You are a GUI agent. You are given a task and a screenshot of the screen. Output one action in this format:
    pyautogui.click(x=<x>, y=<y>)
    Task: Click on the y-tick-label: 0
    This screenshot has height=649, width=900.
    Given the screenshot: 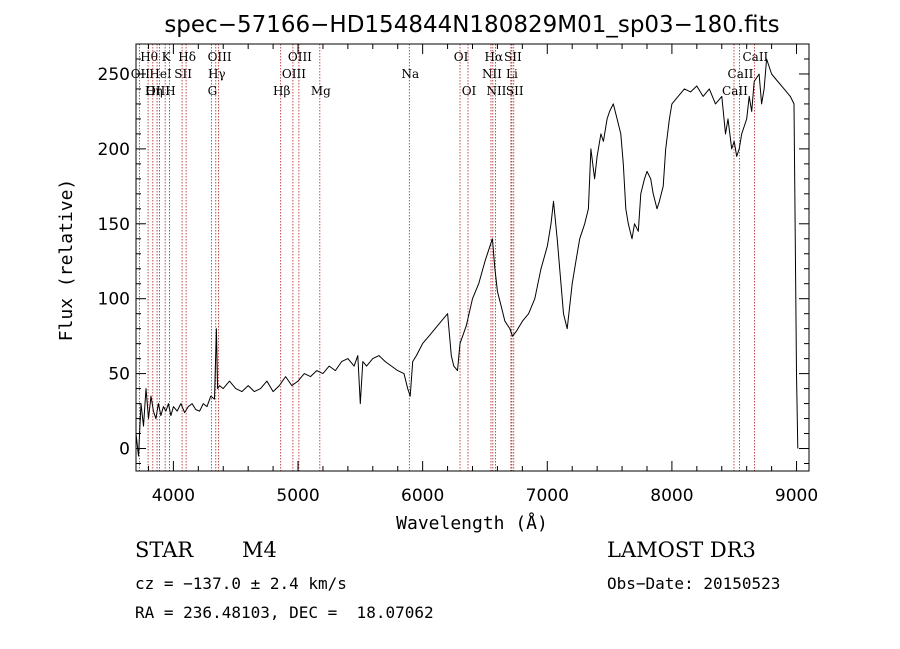 What is the action you would take?
    pyautogui.click(x=124, y=450)
    